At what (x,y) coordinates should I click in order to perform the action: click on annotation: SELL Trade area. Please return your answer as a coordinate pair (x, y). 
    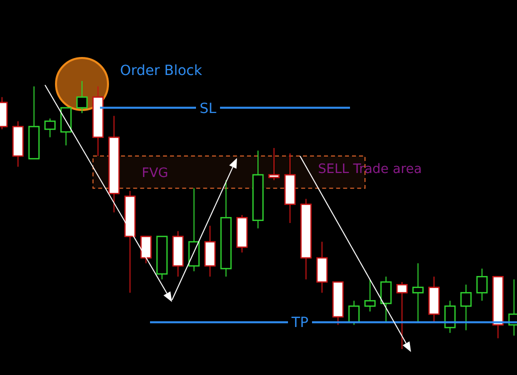
    Looking at the image, I should click on (370, 170).